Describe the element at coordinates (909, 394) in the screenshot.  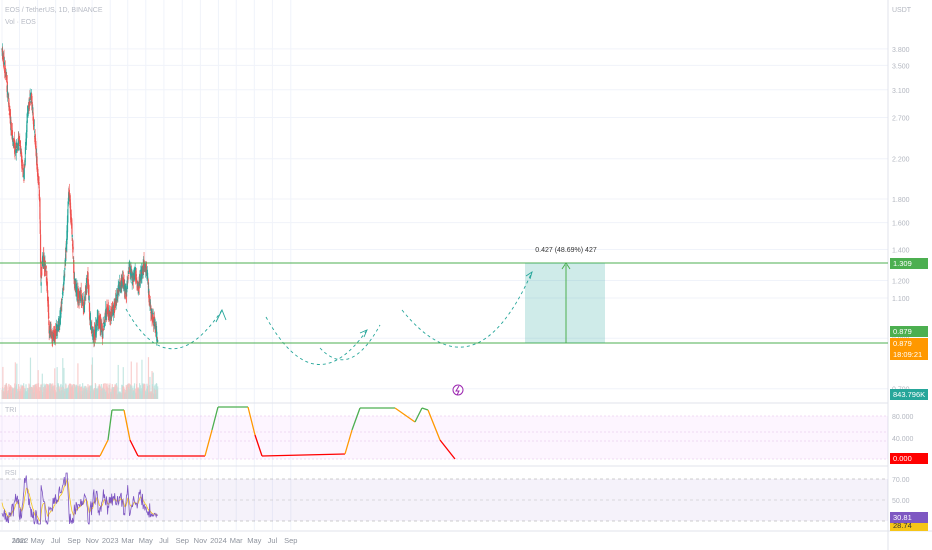
I see `volume-badge: 843.796K` at that location.